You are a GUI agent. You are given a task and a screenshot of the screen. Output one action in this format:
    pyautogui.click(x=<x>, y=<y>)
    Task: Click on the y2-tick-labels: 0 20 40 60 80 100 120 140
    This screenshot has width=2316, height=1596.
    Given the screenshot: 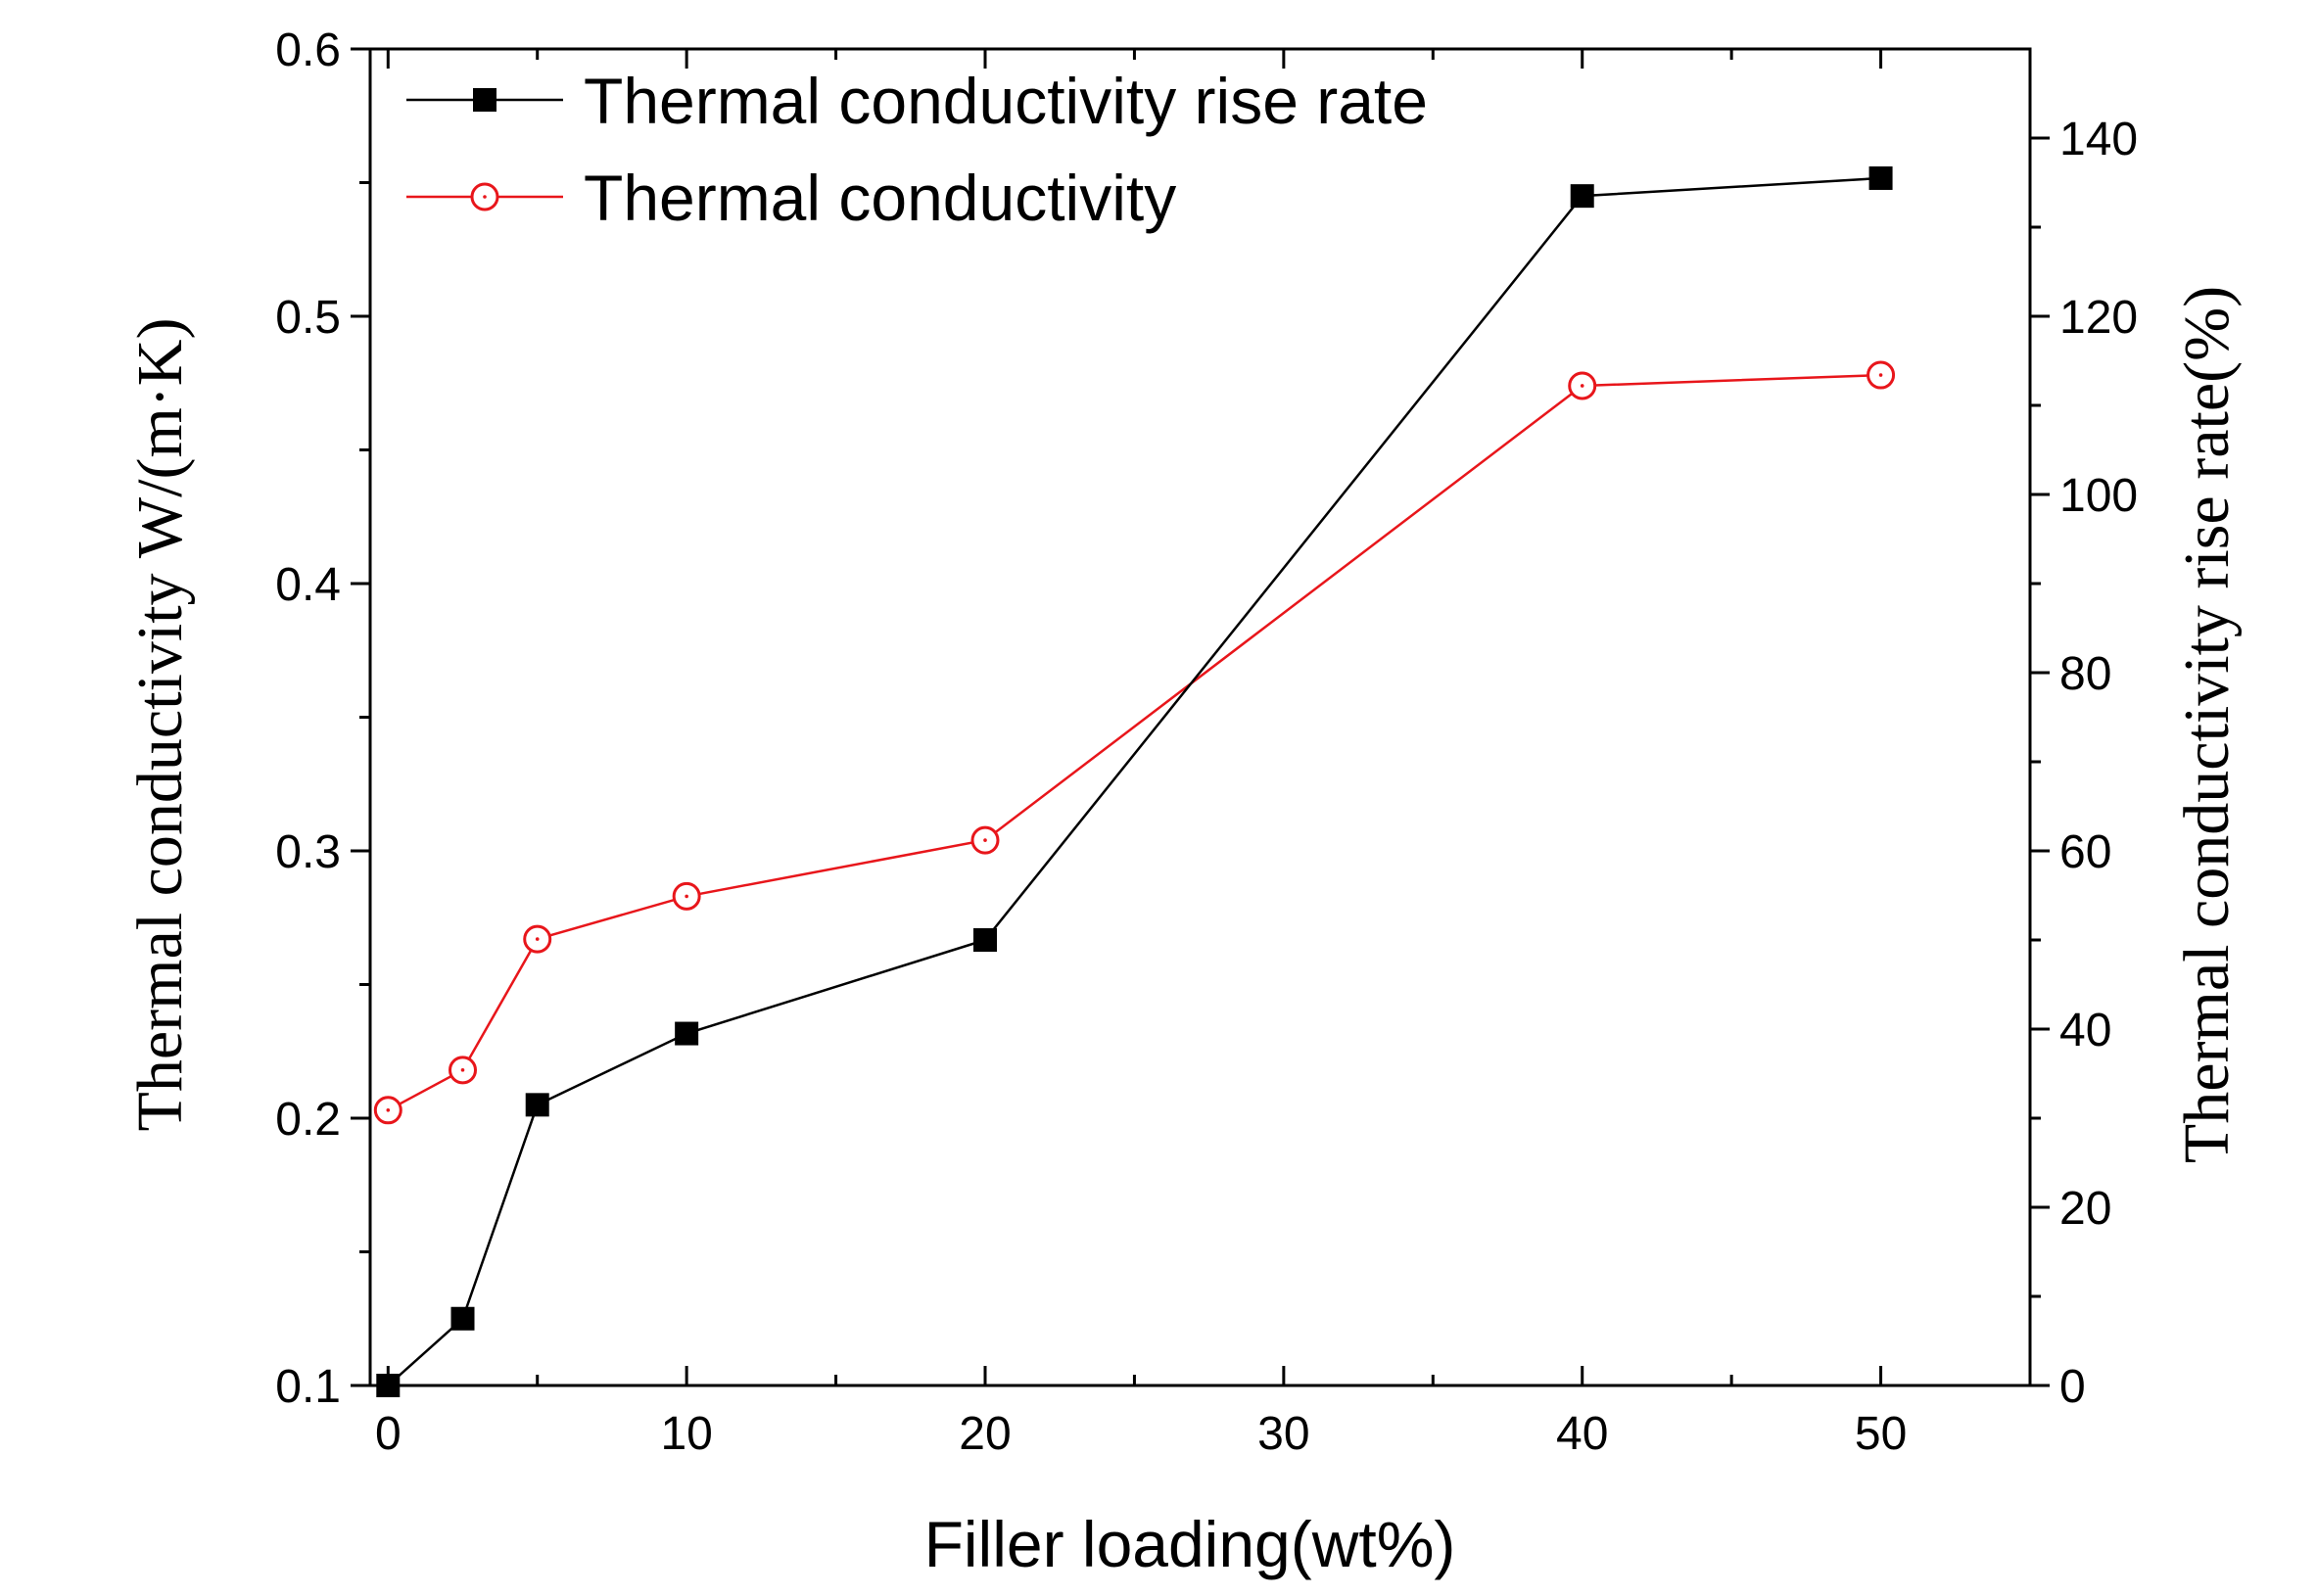 What is the action you would take?
    pyautogui.click(x=2098, y=763)
    